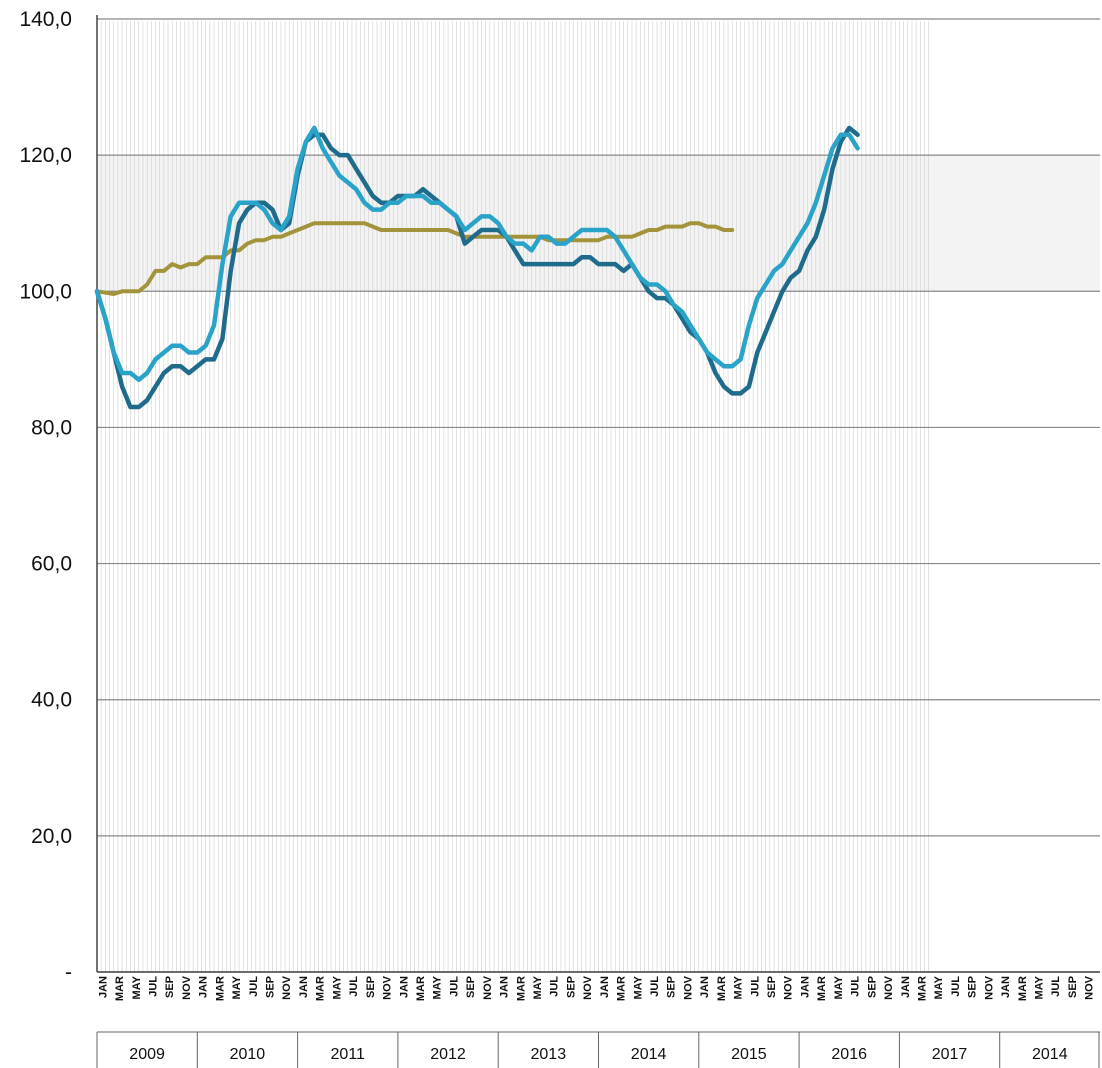 The height and width of the screenshot is (1068, 1102). What do you see at coordinates (45, 19) in the screenshot?
I see `y-tick-label: 140,0` at bounding box center [45, 19].